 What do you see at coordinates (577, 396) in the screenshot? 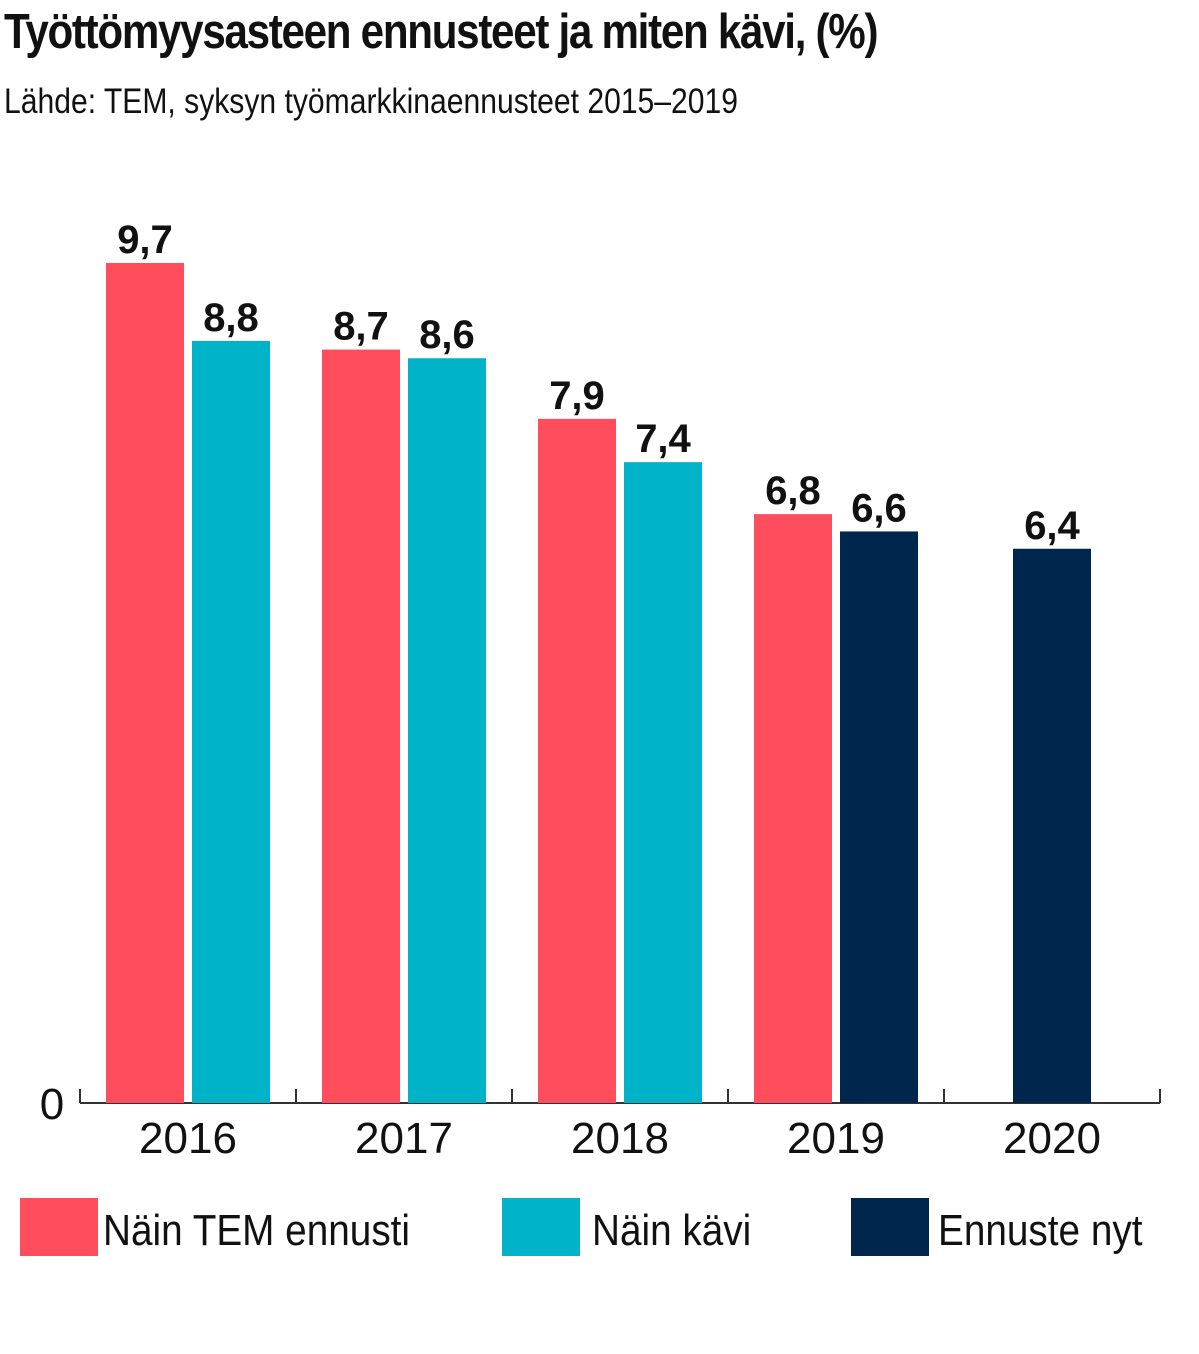
I see `bar-value-label: 7,9` at bounding box center [577, 396].